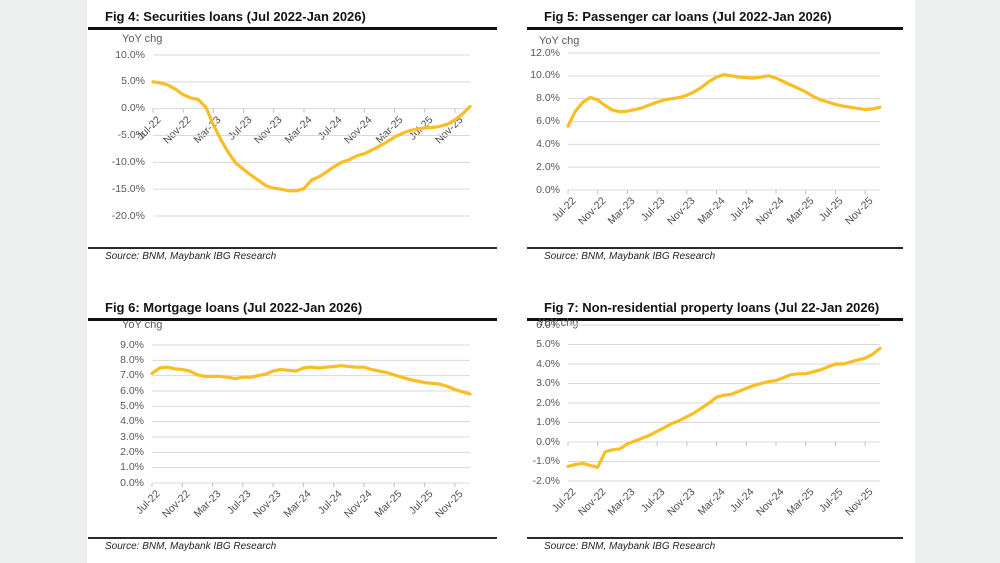  Describe the element at coordinates (128, 188) in the screenshot. I see `y-tick-label: -15.0%` at that location.